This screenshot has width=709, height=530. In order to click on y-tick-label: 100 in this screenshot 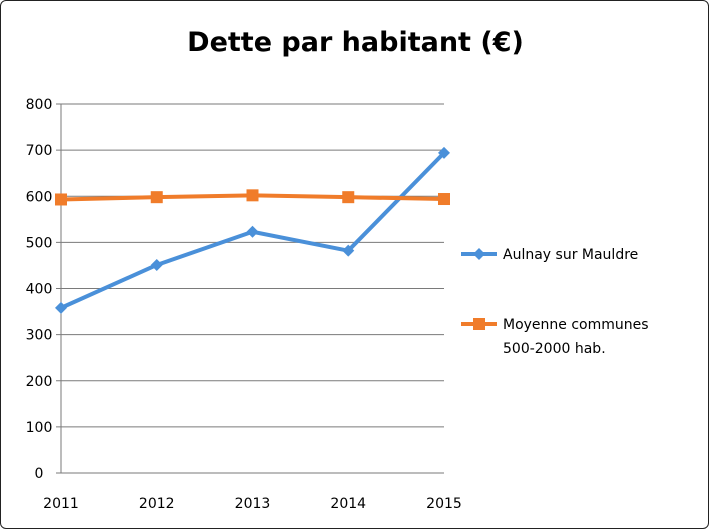, I will do `click(39, 428)`.